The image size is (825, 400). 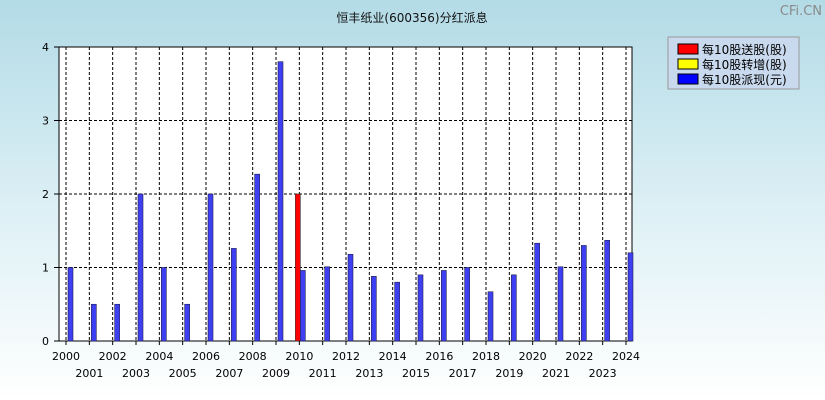 I want to click on bar-cash-2008, so click(x=257, y=257).